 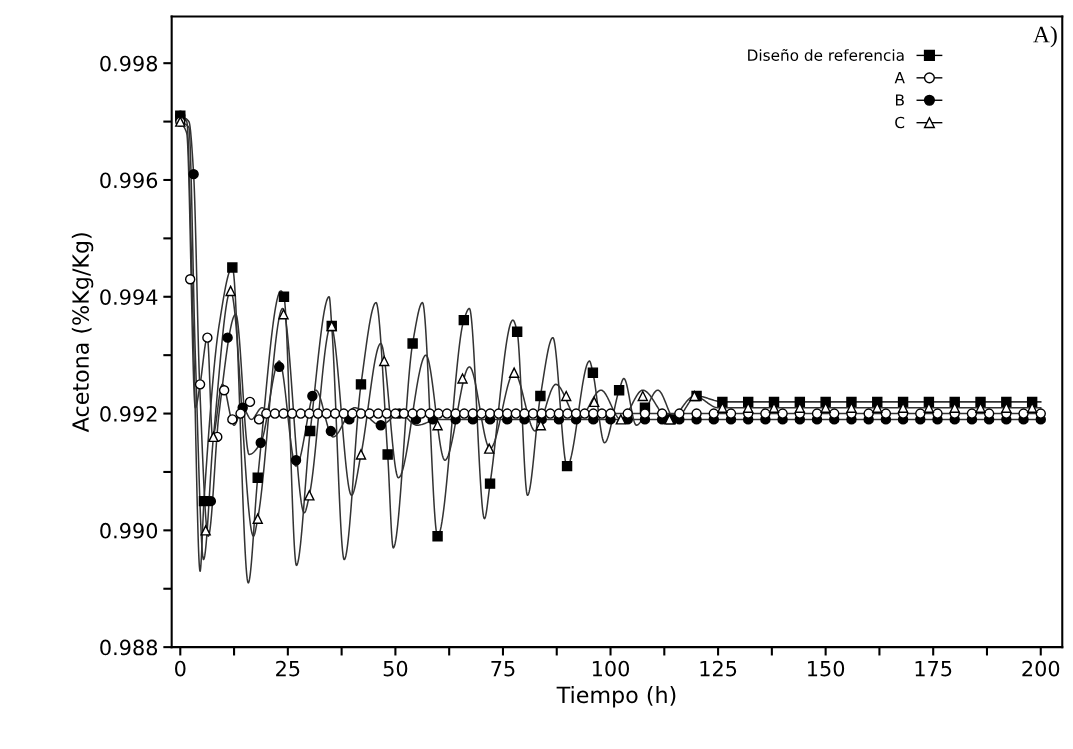 What do you see at coordinates (616, 697) in the screenshot?
I see `x-axis-title: Tiempo (h)` at bounding box center [616, 697].